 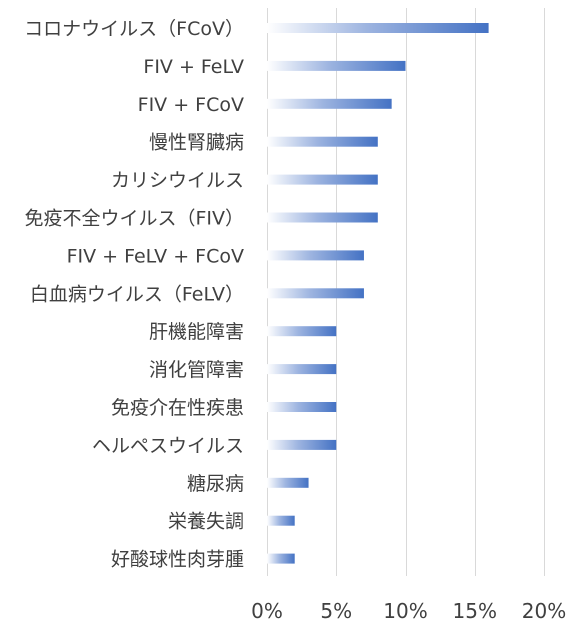 I want to click on x-tick-label: 20%, so click(x=544, y=611).